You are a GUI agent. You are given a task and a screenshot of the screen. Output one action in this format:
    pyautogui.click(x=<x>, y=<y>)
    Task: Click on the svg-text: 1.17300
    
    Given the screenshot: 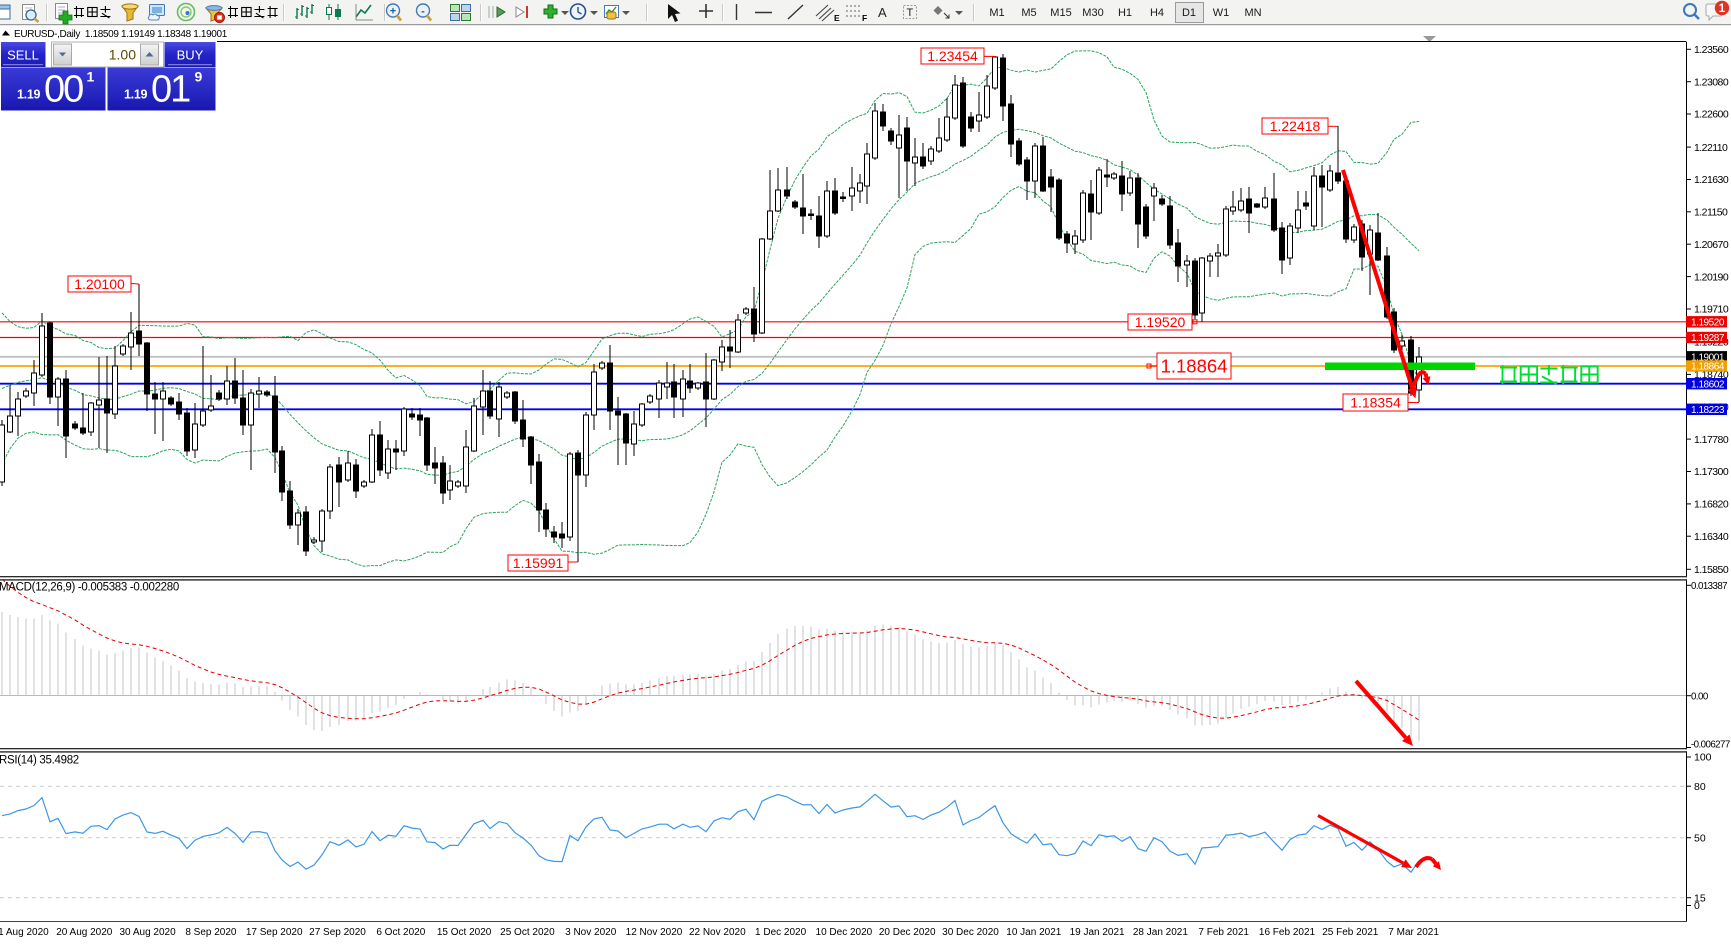 What is the action you would take?
    pyautogui.click(x=1711, y=472)
    